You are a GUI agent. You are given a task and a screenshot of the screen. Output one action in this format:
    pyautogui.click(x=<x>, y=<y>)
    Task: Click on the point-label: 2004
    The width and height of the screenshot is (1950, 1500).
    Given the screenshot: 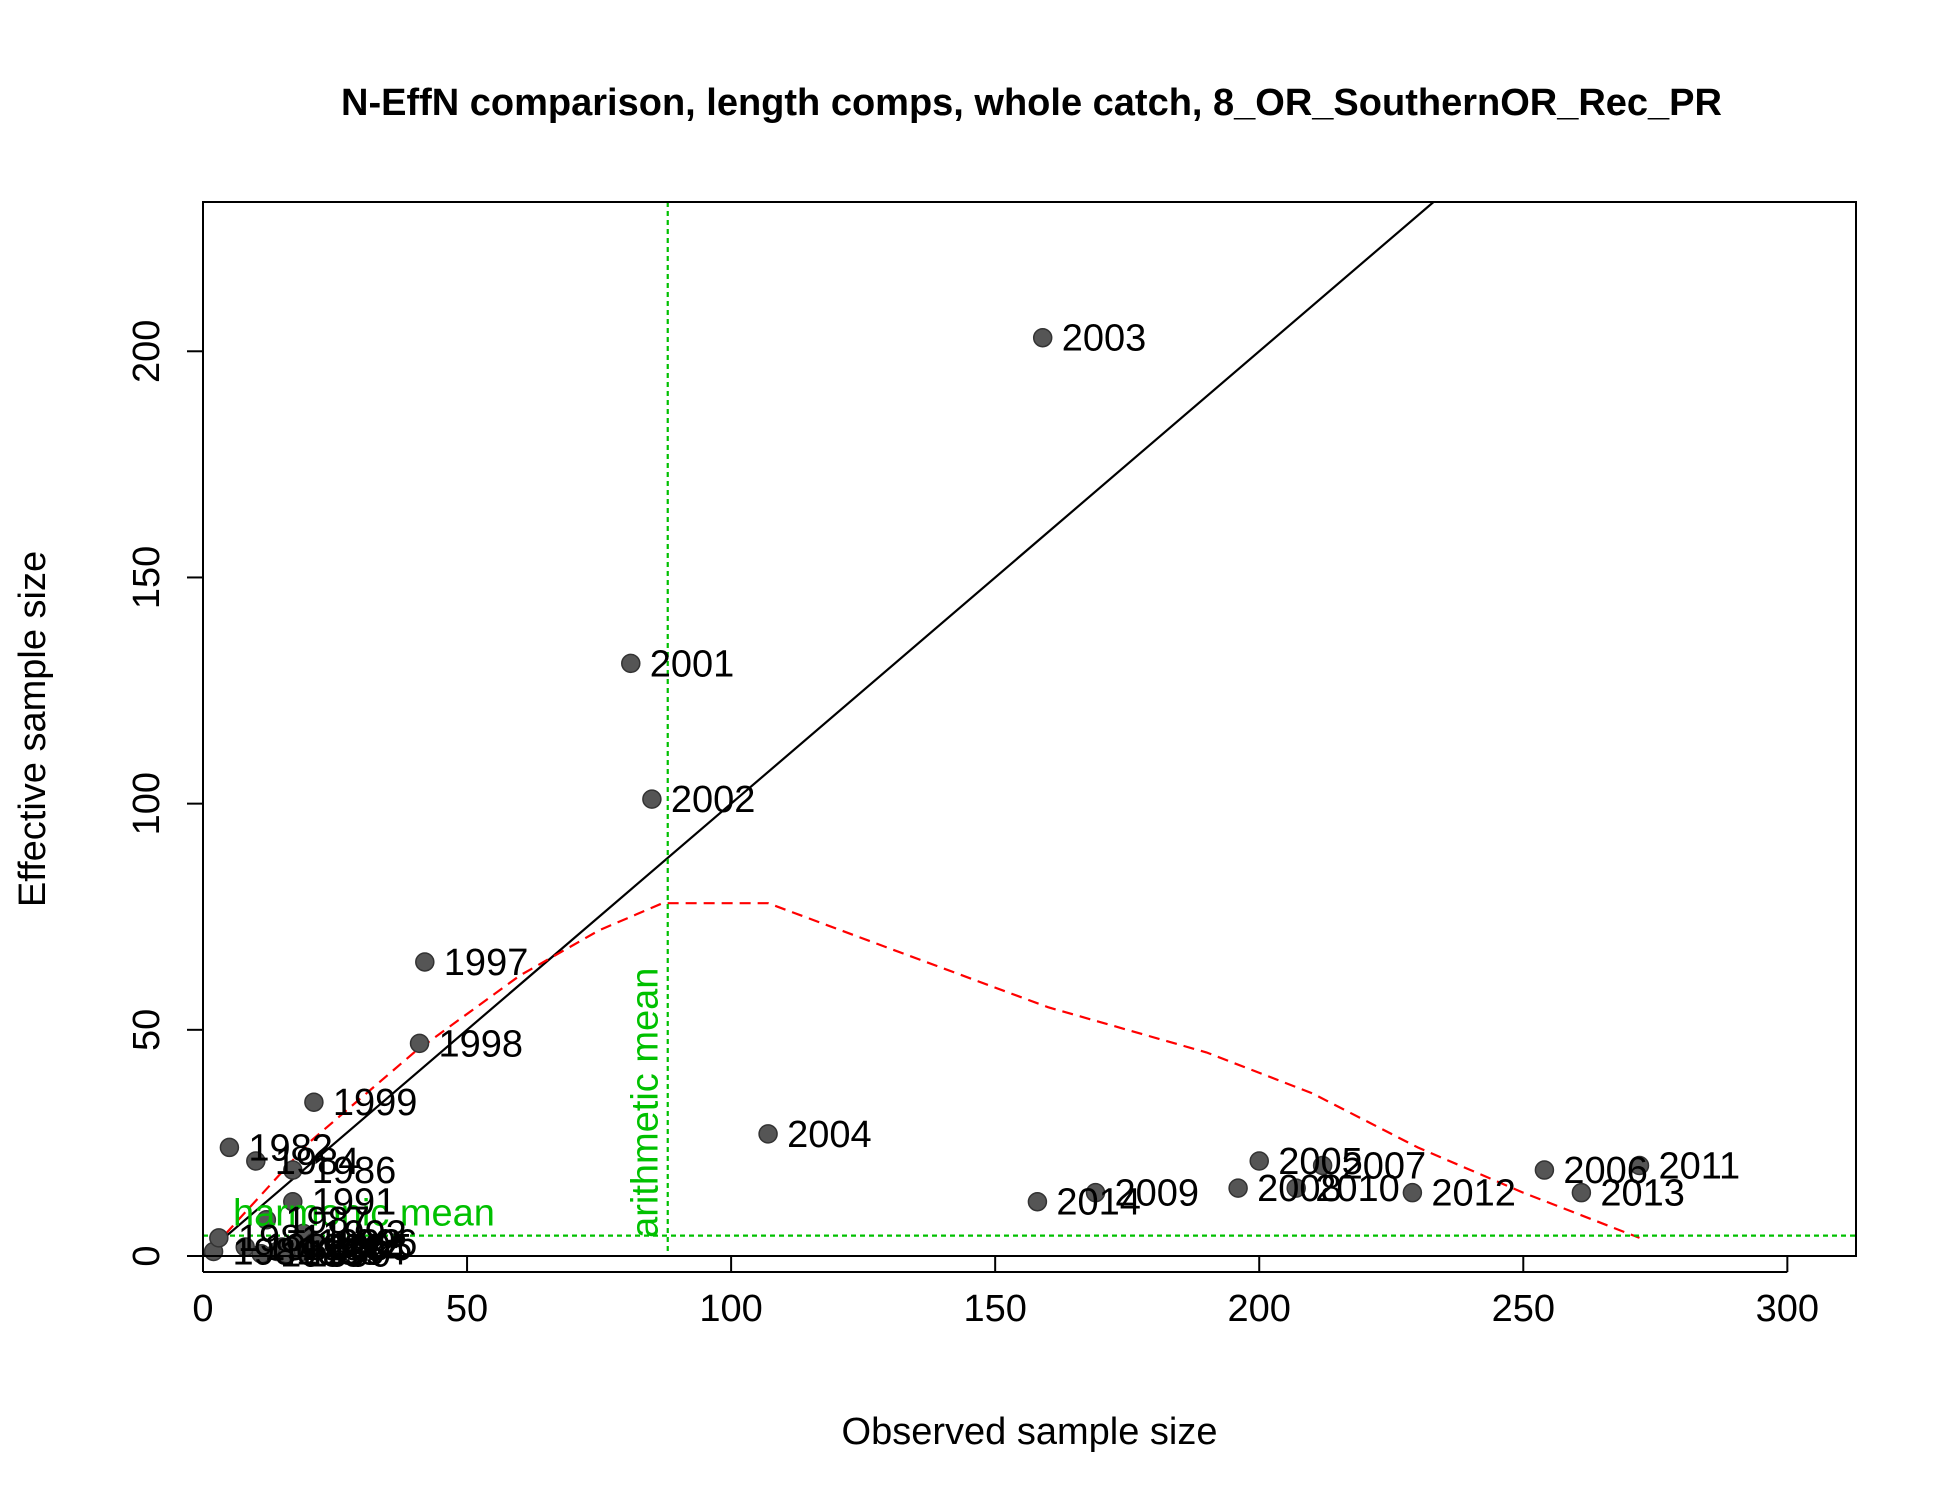 What is the action you would take?
    pyautogui.click(x=829, y=1135)
    